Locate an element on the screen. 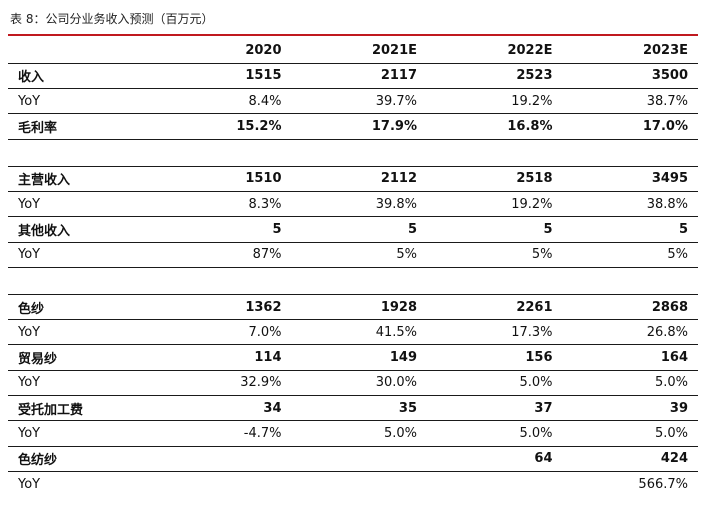 The width and height of the screenshot is (720, 508). table-cell: 3495 is located at coordinates (630, 179).